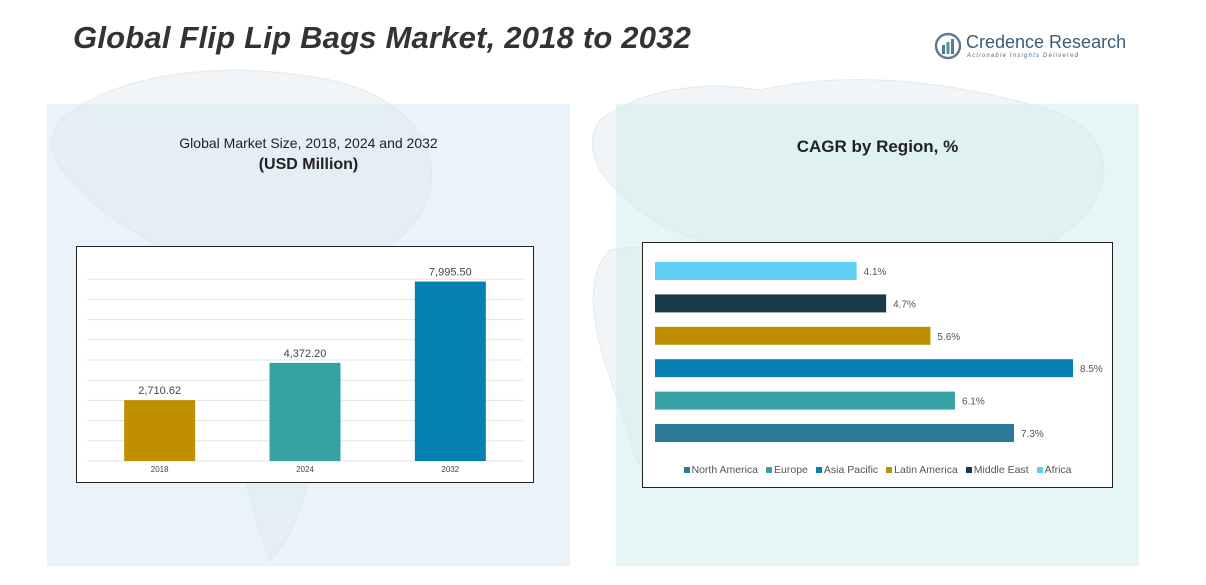 Image resolution: width=1206 pixels, height=585 pixels. What do you see at coordinates (973, 402) in the screenshot?
I see `bar-value-label-europe: 6.1%` at bounding box center [973, 402].